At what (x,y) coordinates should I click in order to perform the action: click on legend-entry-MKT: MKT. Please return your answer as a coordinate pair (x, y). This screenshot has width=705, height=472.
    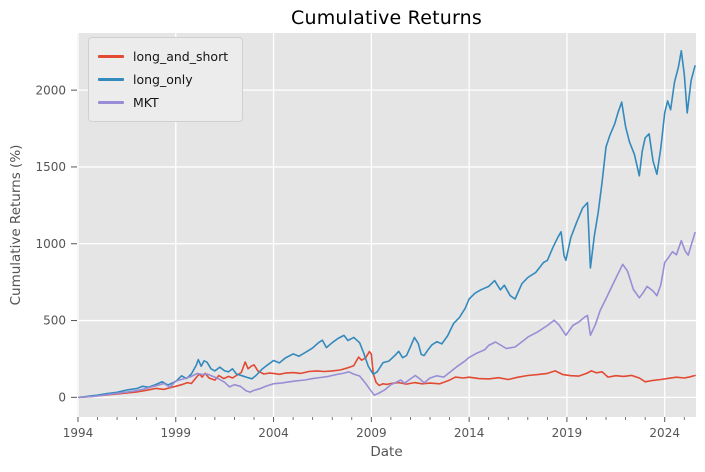
    Looking at the image, I should click on (163, 102).